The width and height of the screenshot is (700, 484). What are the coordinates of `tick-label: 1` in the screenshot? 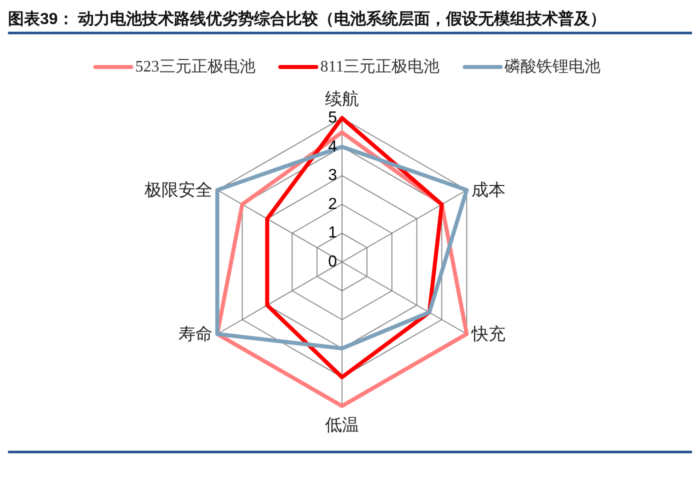 It's located at (332, 233).